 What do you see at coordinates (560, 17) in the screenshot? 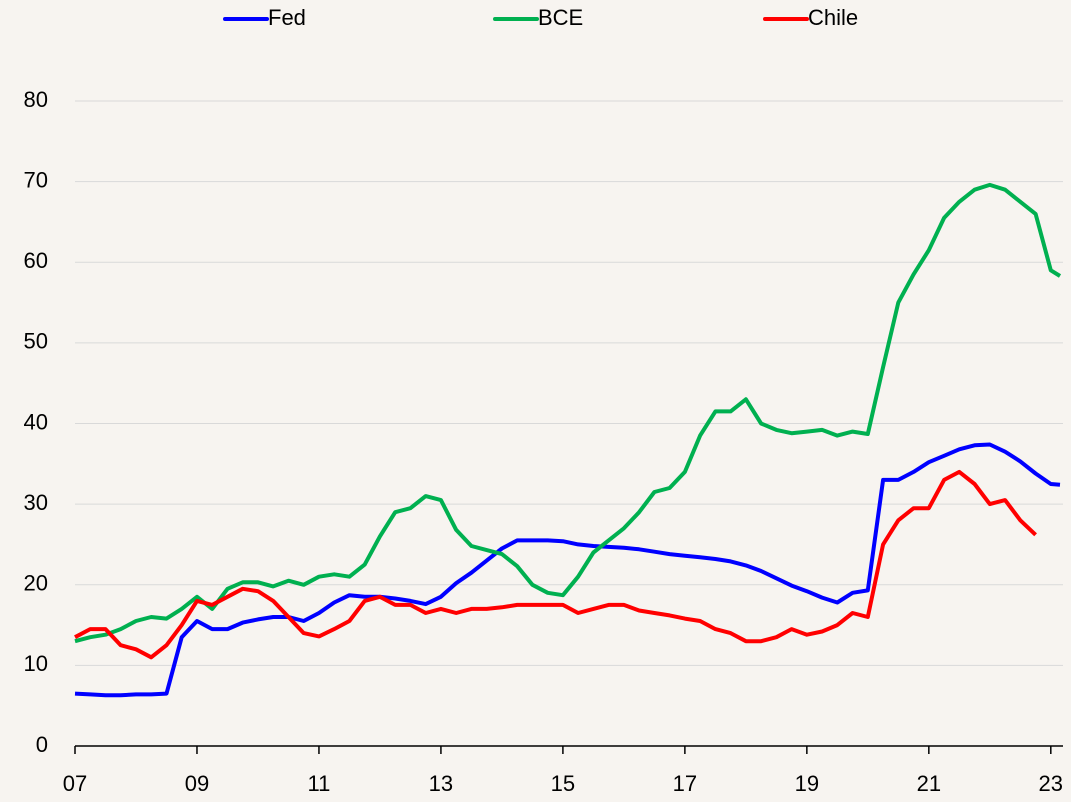
I see `legend-label: BCE` at bounding box center [560, 17].